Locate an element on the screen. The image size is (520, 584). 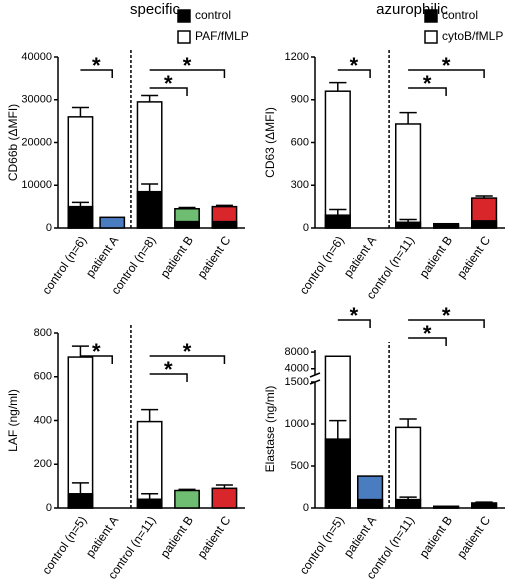
x-tick-label: control (n=6) is located at coordinates (322, 265).